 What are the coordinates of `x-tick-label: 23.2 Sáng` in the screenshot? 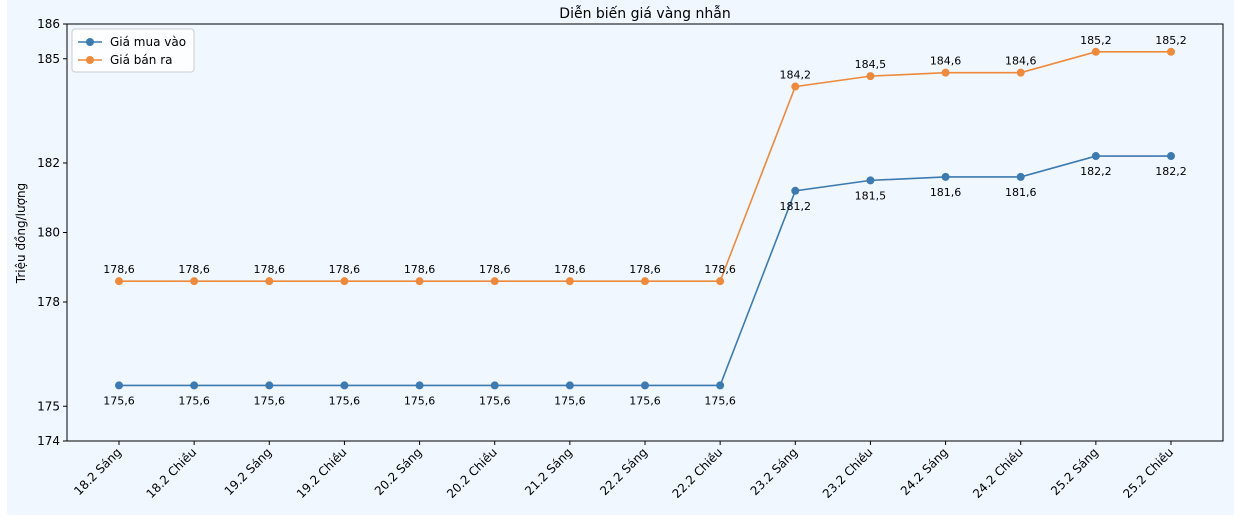 It's located at (774, 471).